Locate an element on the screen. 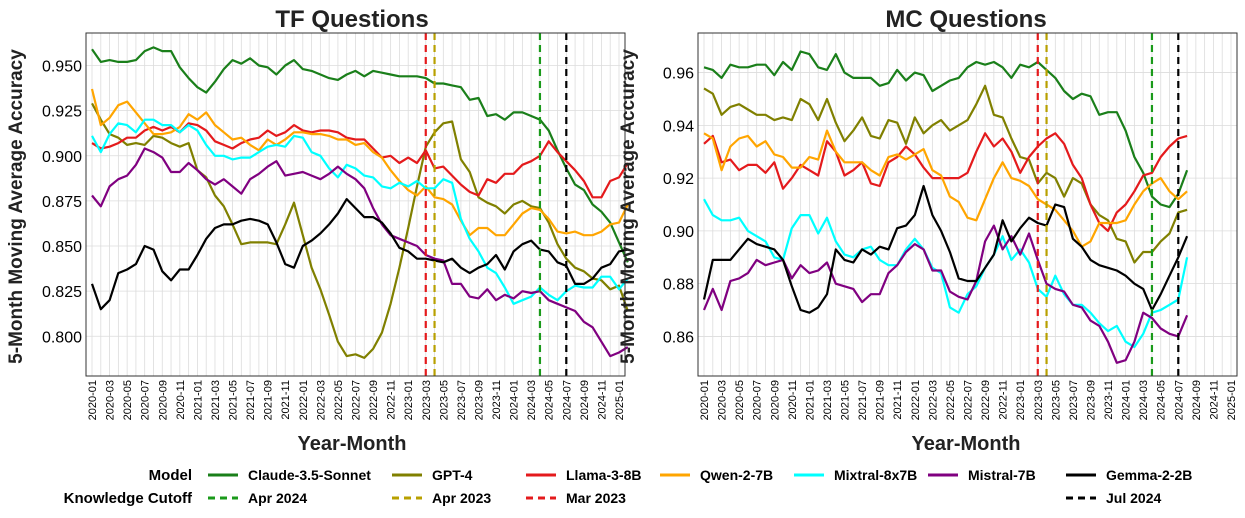 This screenshot has width=1245, height=518. y-tick-label: 0.900 is located at coordinates (62, 157).